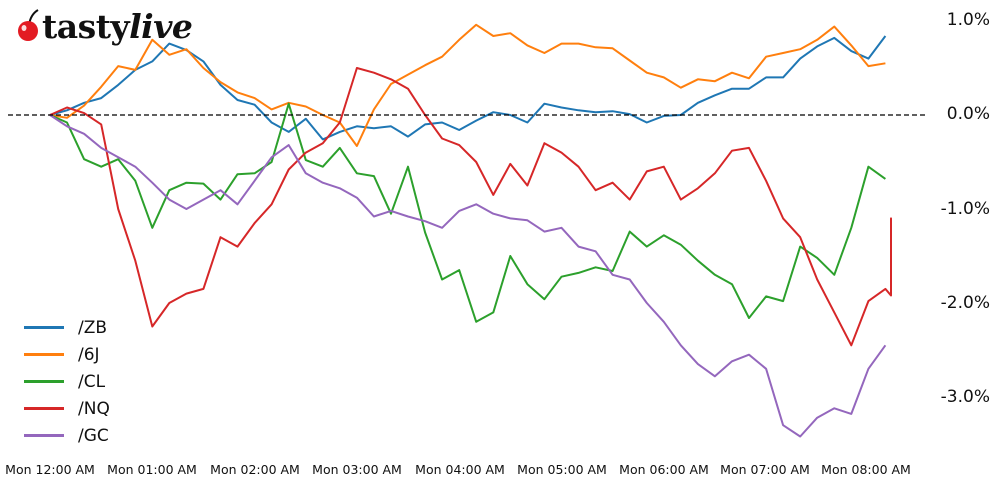  Describe the element at coordinates (664, 469) in the screenshot. I see `x-tick-label: Mon 06:00 AM` at that location.